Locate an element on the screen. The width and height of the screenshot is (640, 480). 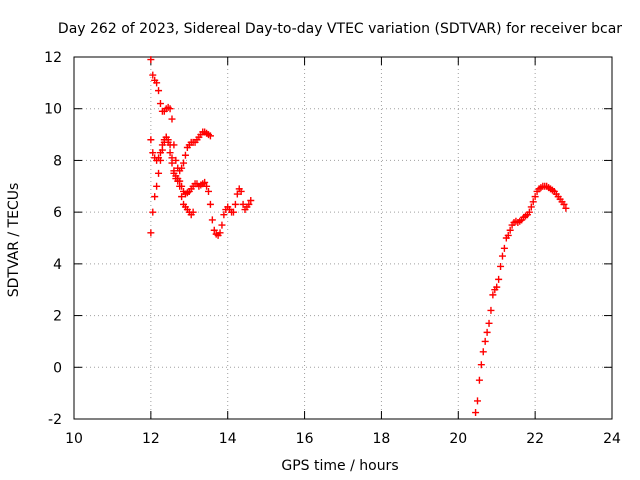
series-lower-branch is located at coordinates (172, 185).